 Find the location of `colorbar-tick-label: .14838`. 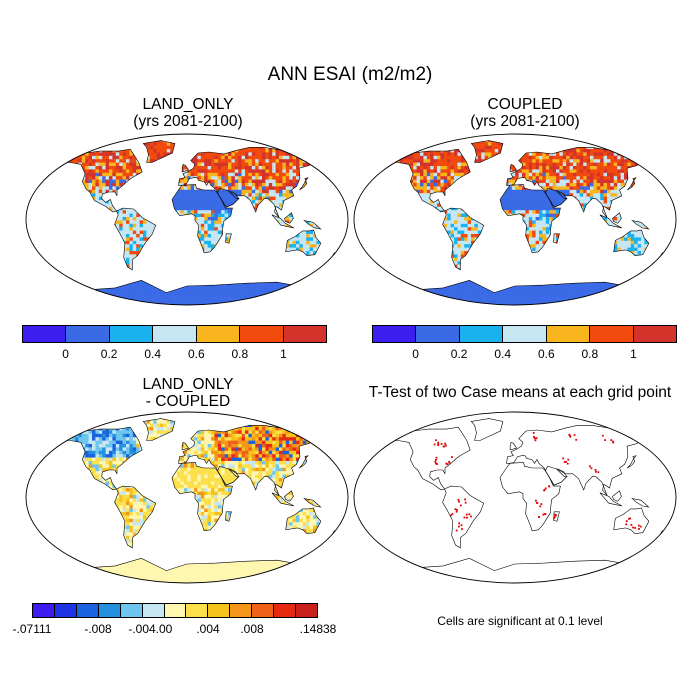

colorbar-tick-label: .14838 is located at coordinates (318, 629).